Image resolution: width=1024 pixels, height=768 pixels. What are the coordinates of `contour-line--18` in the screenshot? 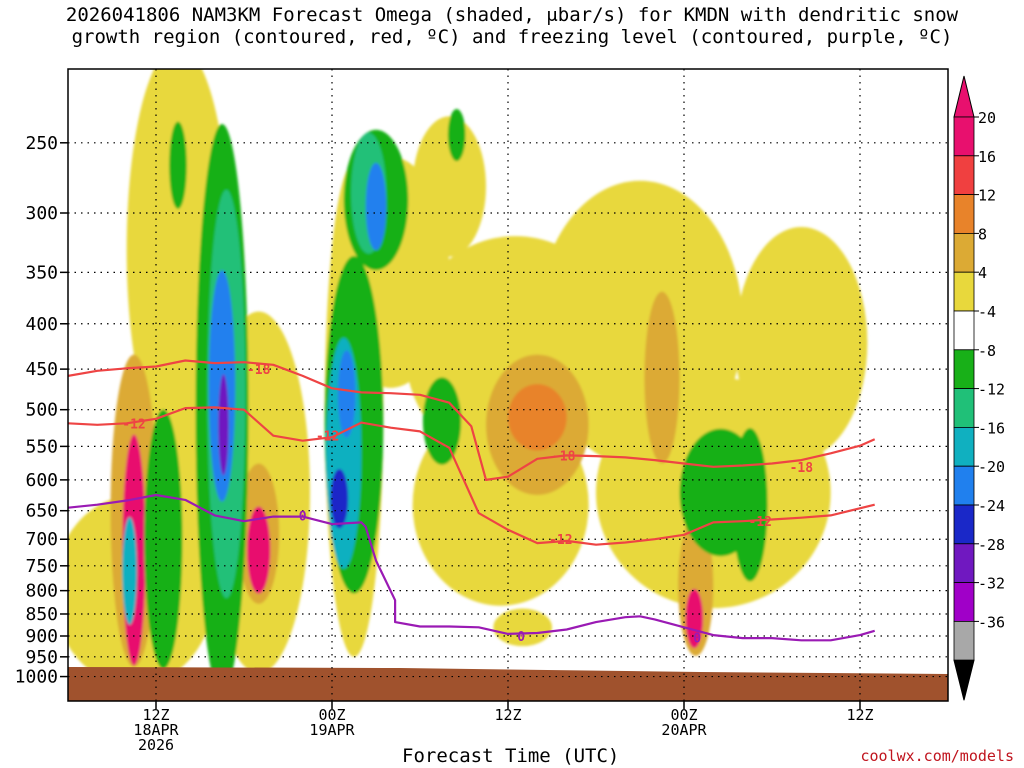 It's located at (472, 420).